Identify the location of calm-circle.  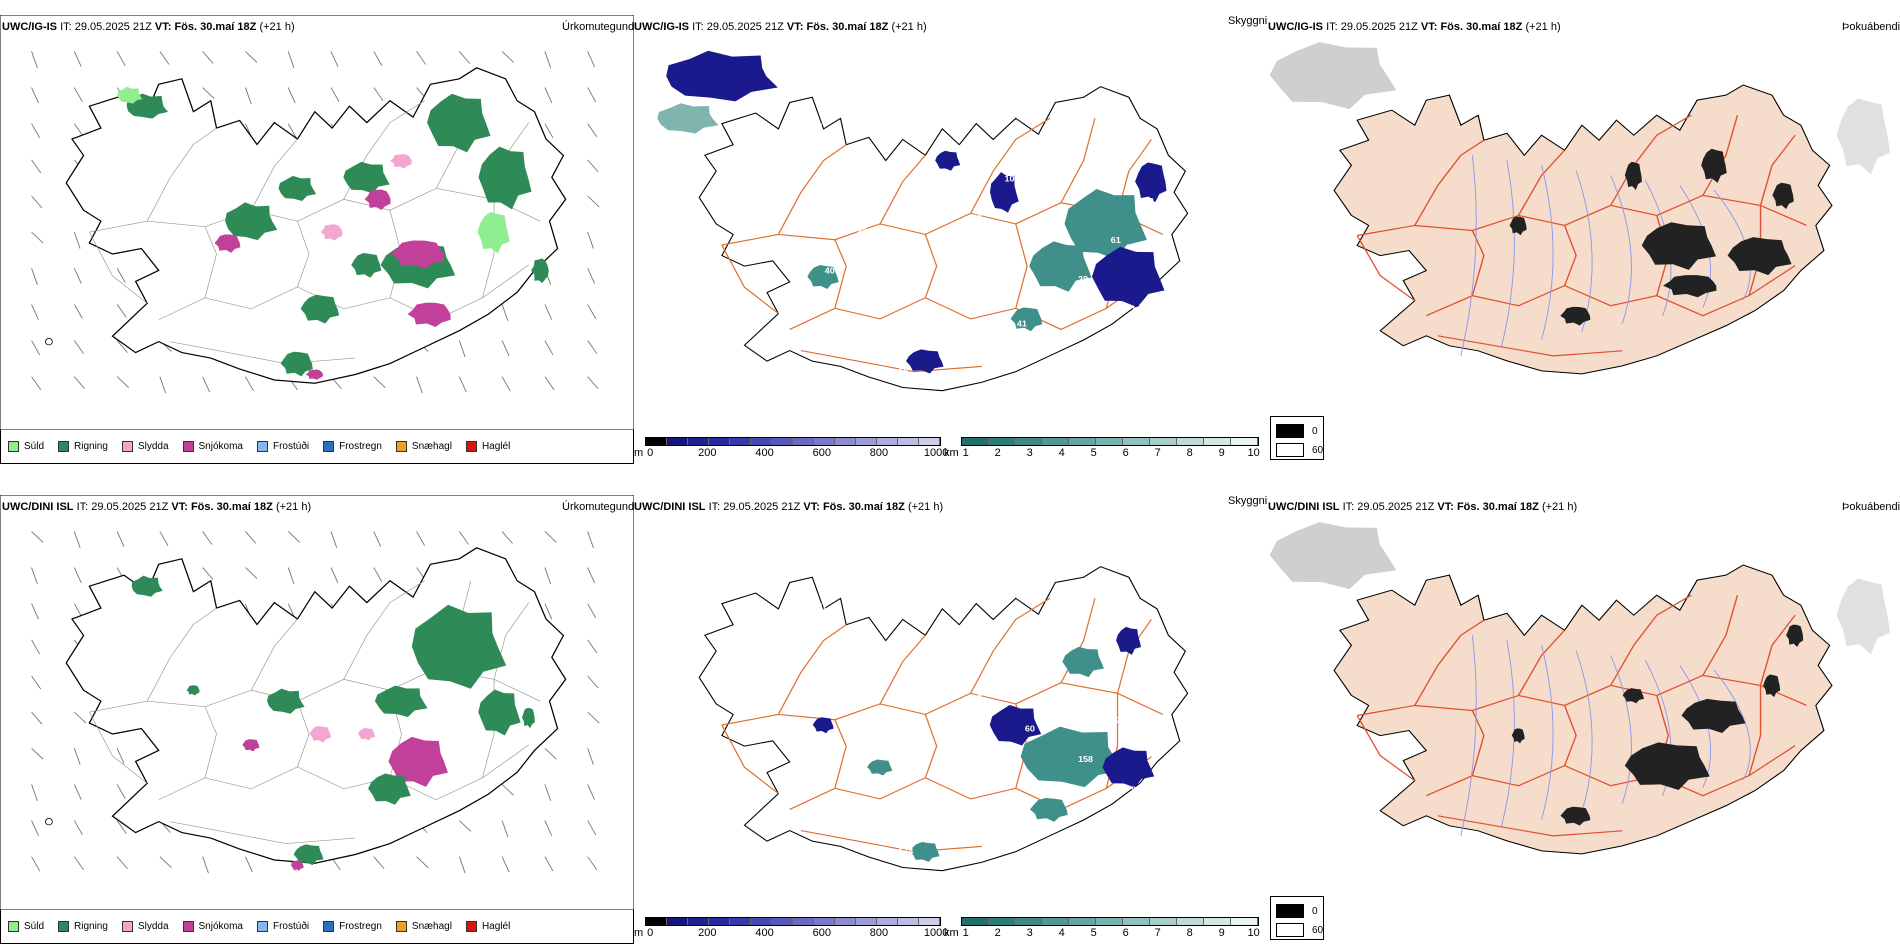
(49, 821).